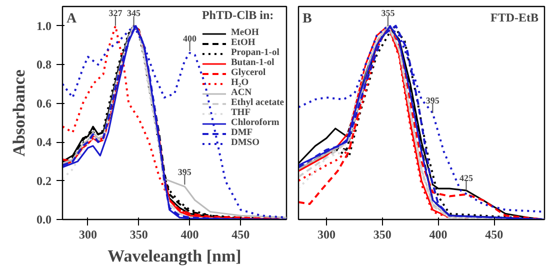 This screenshot has height=271, width=550. Describe the element at coordinates (248, 73) in the screenshot. I see `legend-label: Glycerol` at that location.